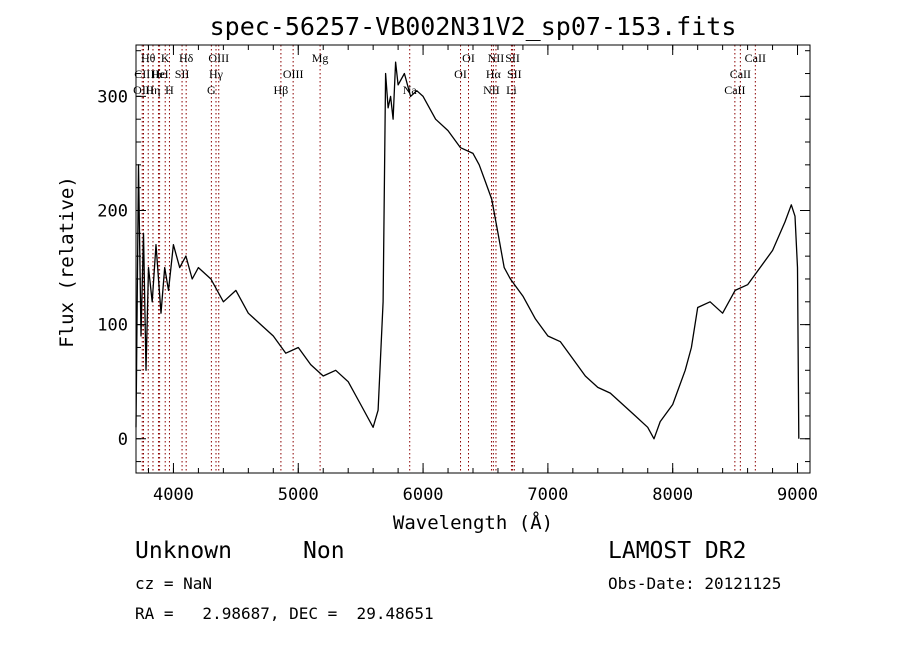 The image size is (900, 649). I want to click on line-marker-label: Hθ, so click(148, 58).